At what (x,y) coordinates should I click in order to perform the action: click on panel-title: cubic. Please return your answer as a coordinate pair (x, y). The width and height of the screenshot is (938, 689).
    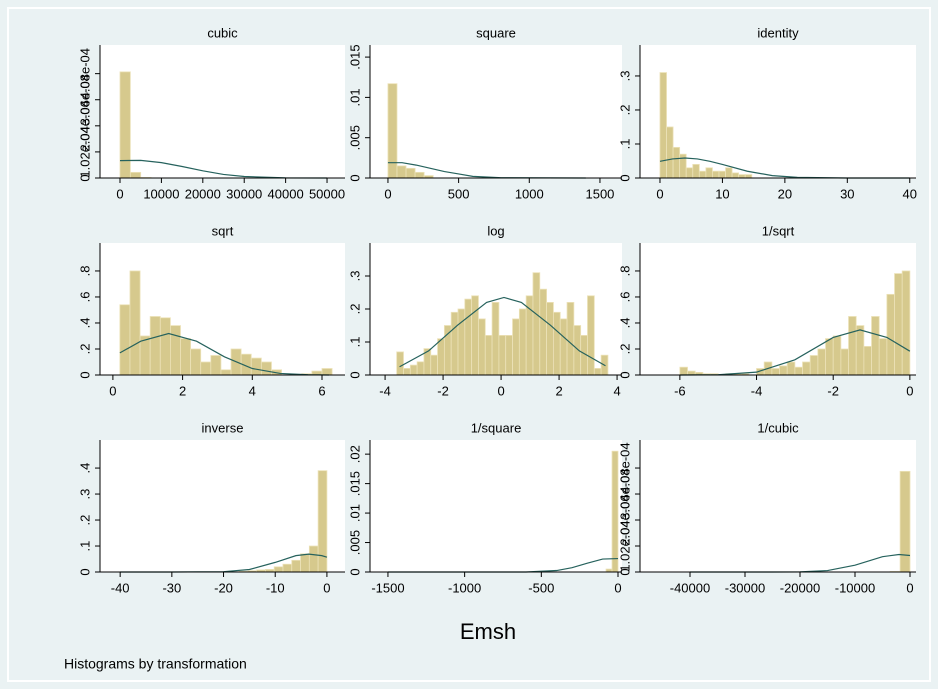
    Looking at the image, I should click on (222, 32).